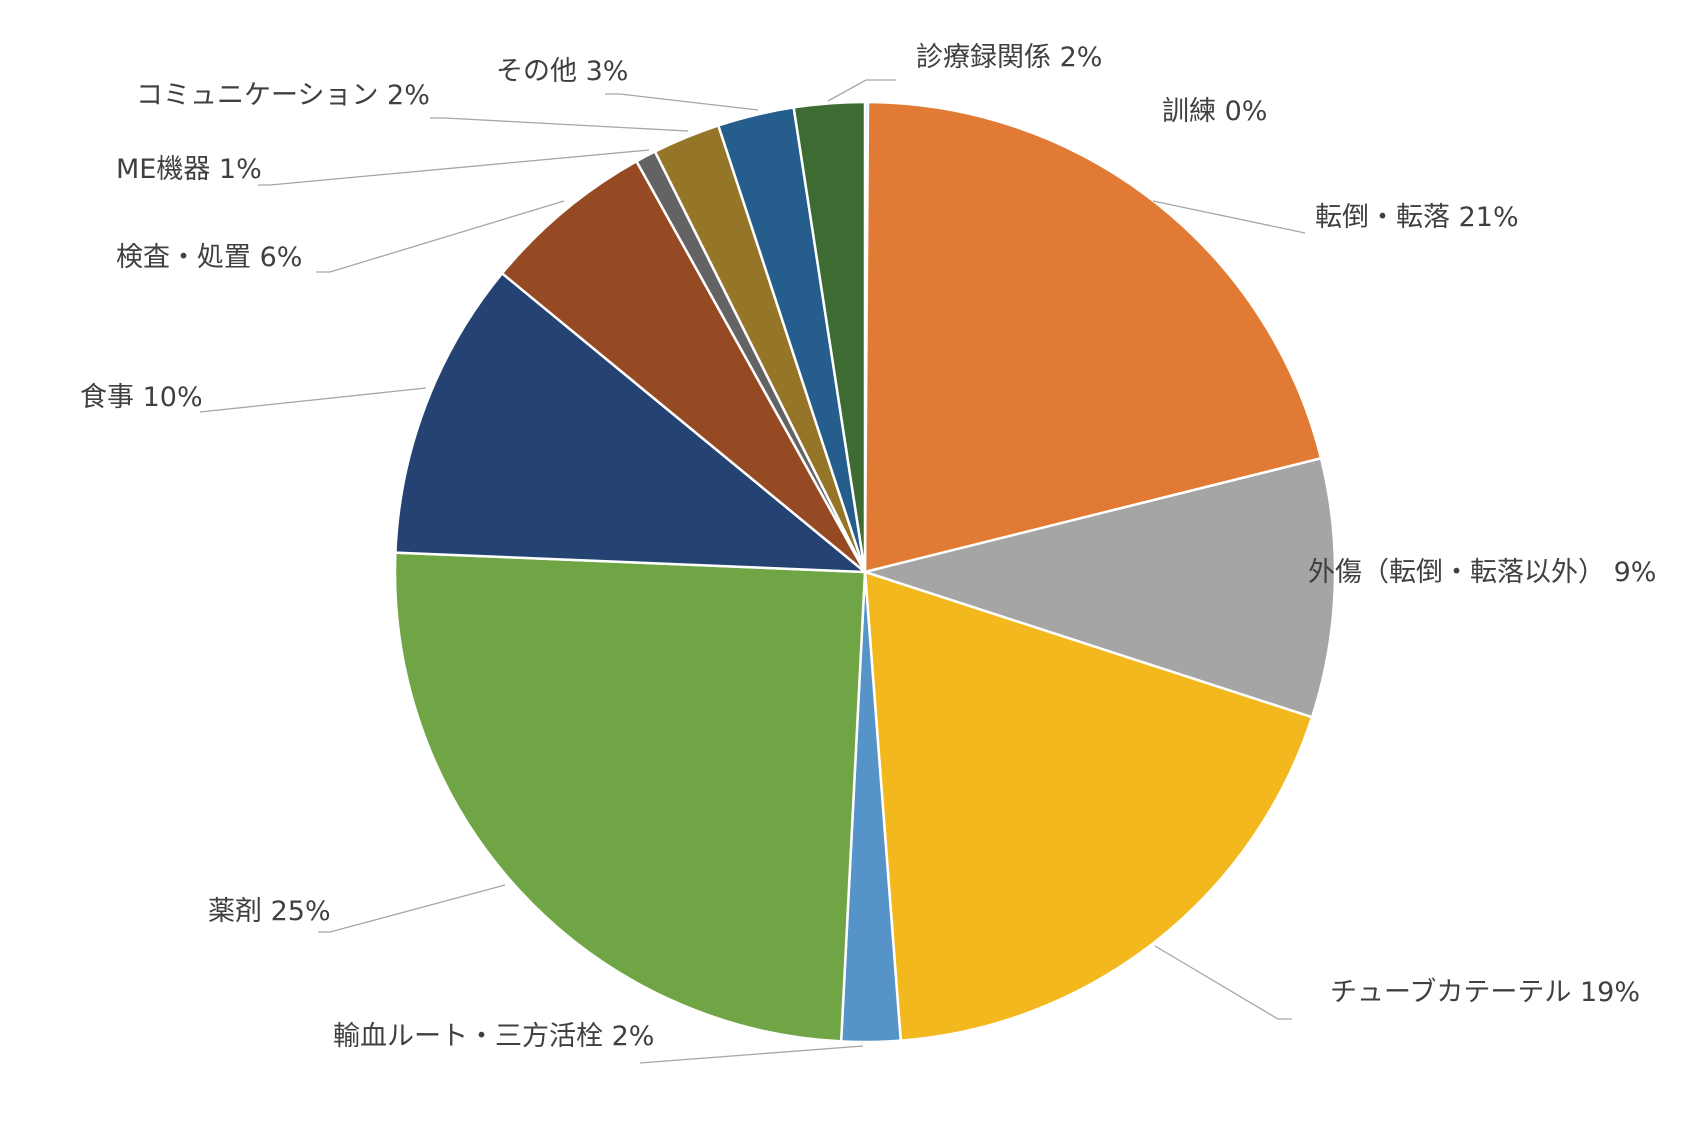 The width and height of the screenshot is (1700, 1132). Describe the element at coordinates (141, 397) in the screenshot. I see `slice-data-label: 食事 10%` at that location.